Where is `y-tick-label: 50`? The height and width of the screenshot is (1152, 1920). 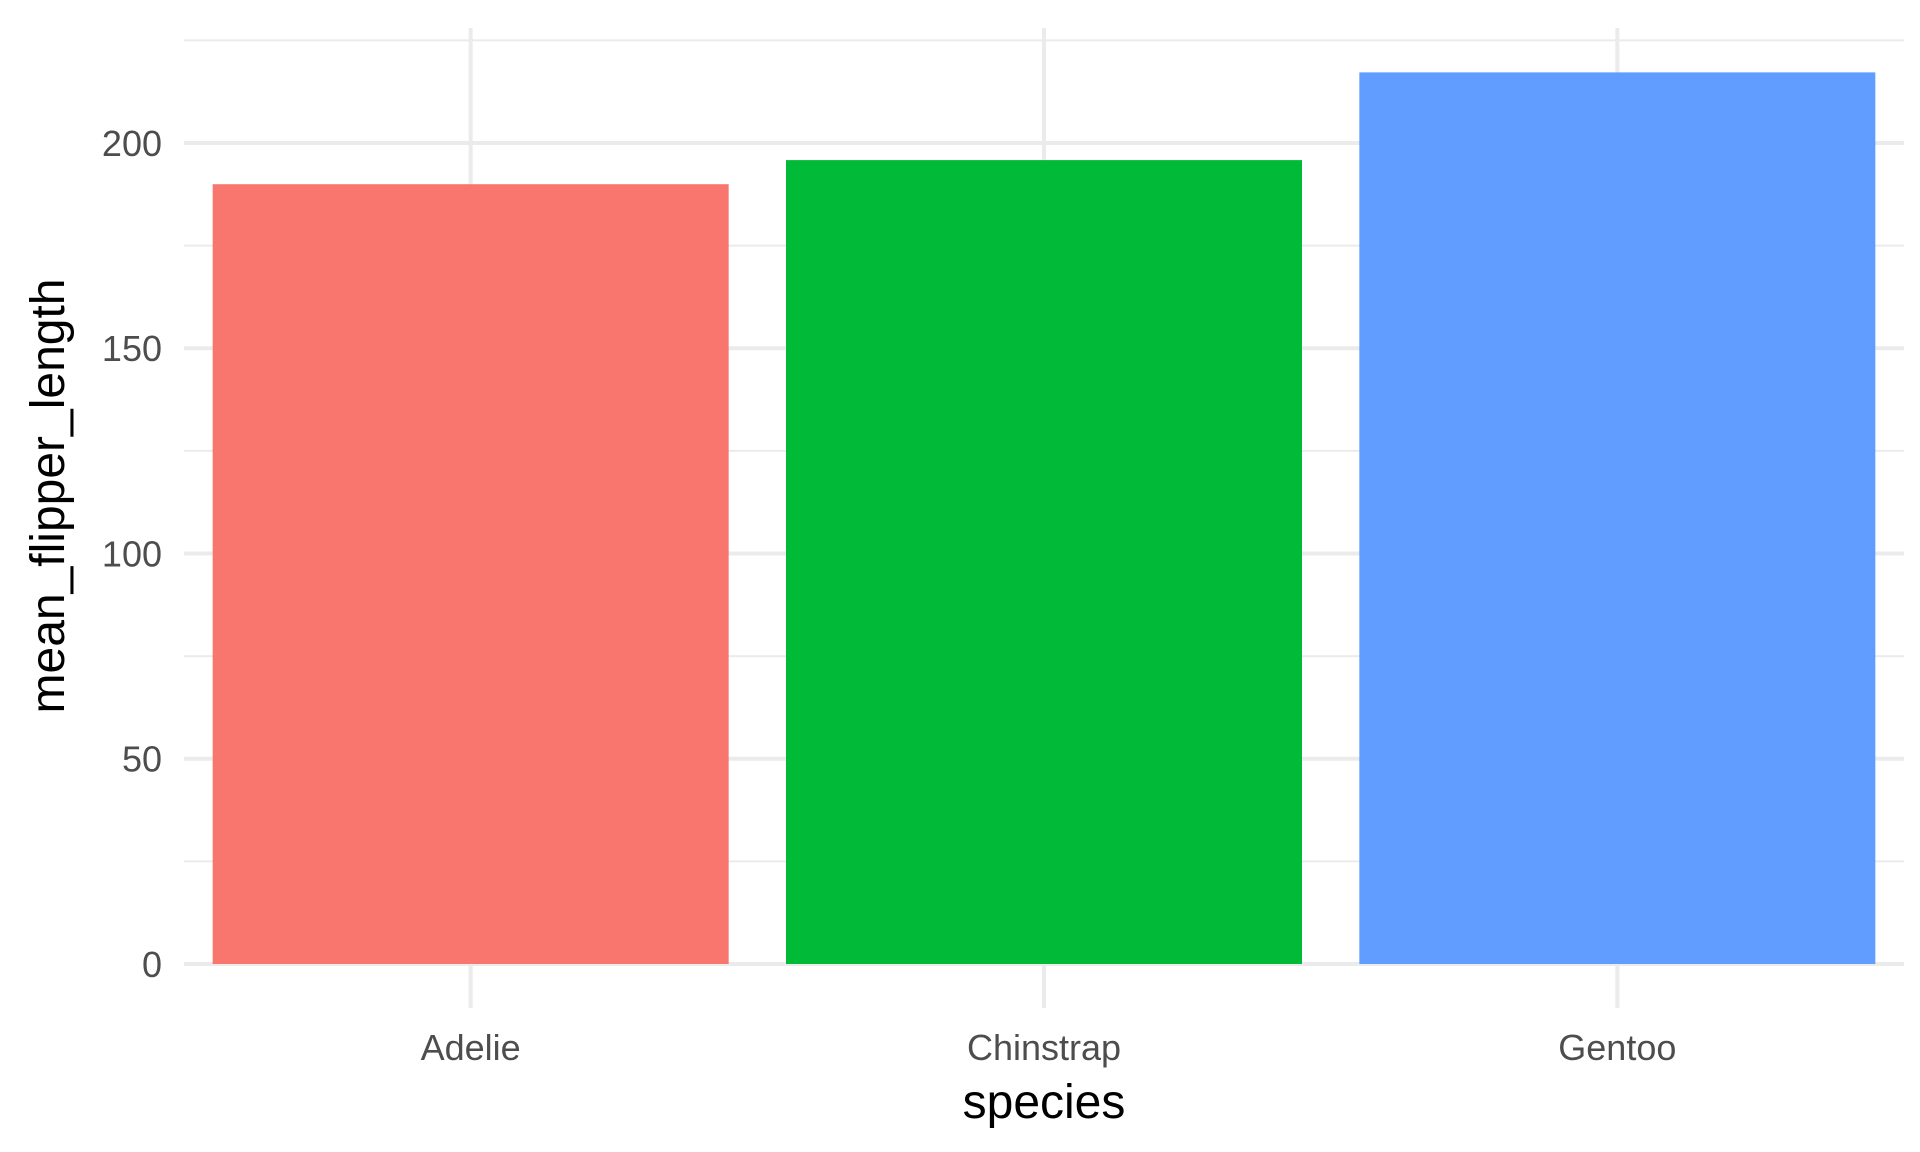
y-tick-label: 50 is located at coordinates (142, 759).